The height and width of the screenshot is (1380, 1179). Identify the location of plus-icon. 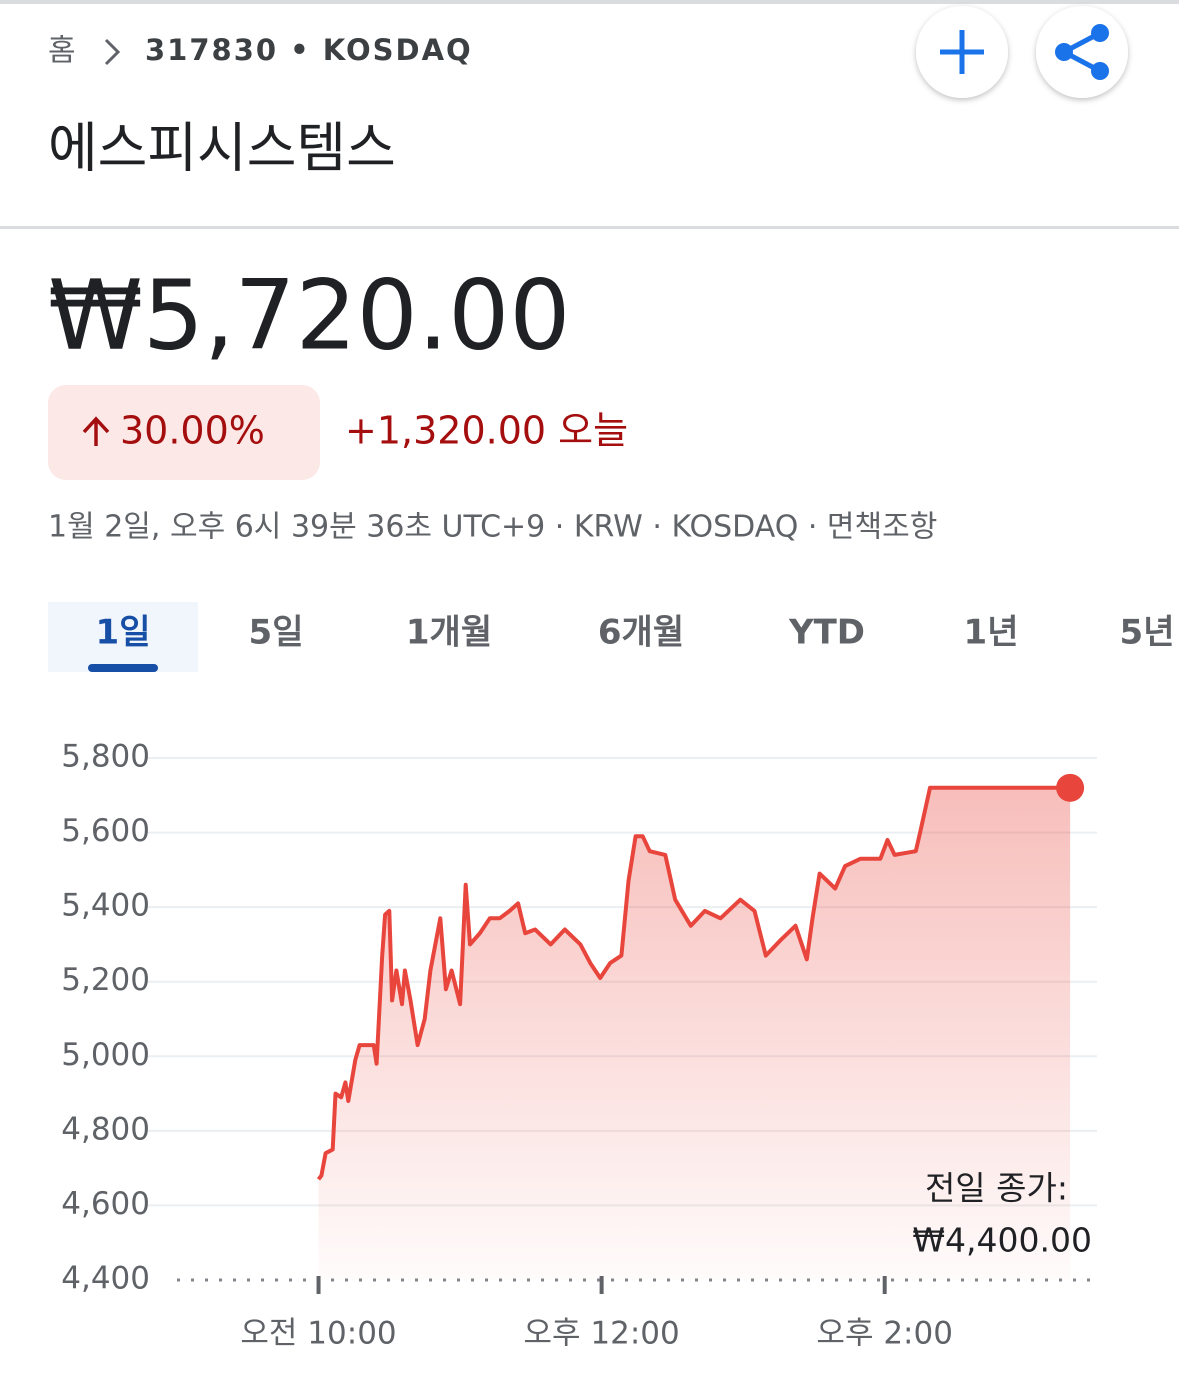
(962, 52).